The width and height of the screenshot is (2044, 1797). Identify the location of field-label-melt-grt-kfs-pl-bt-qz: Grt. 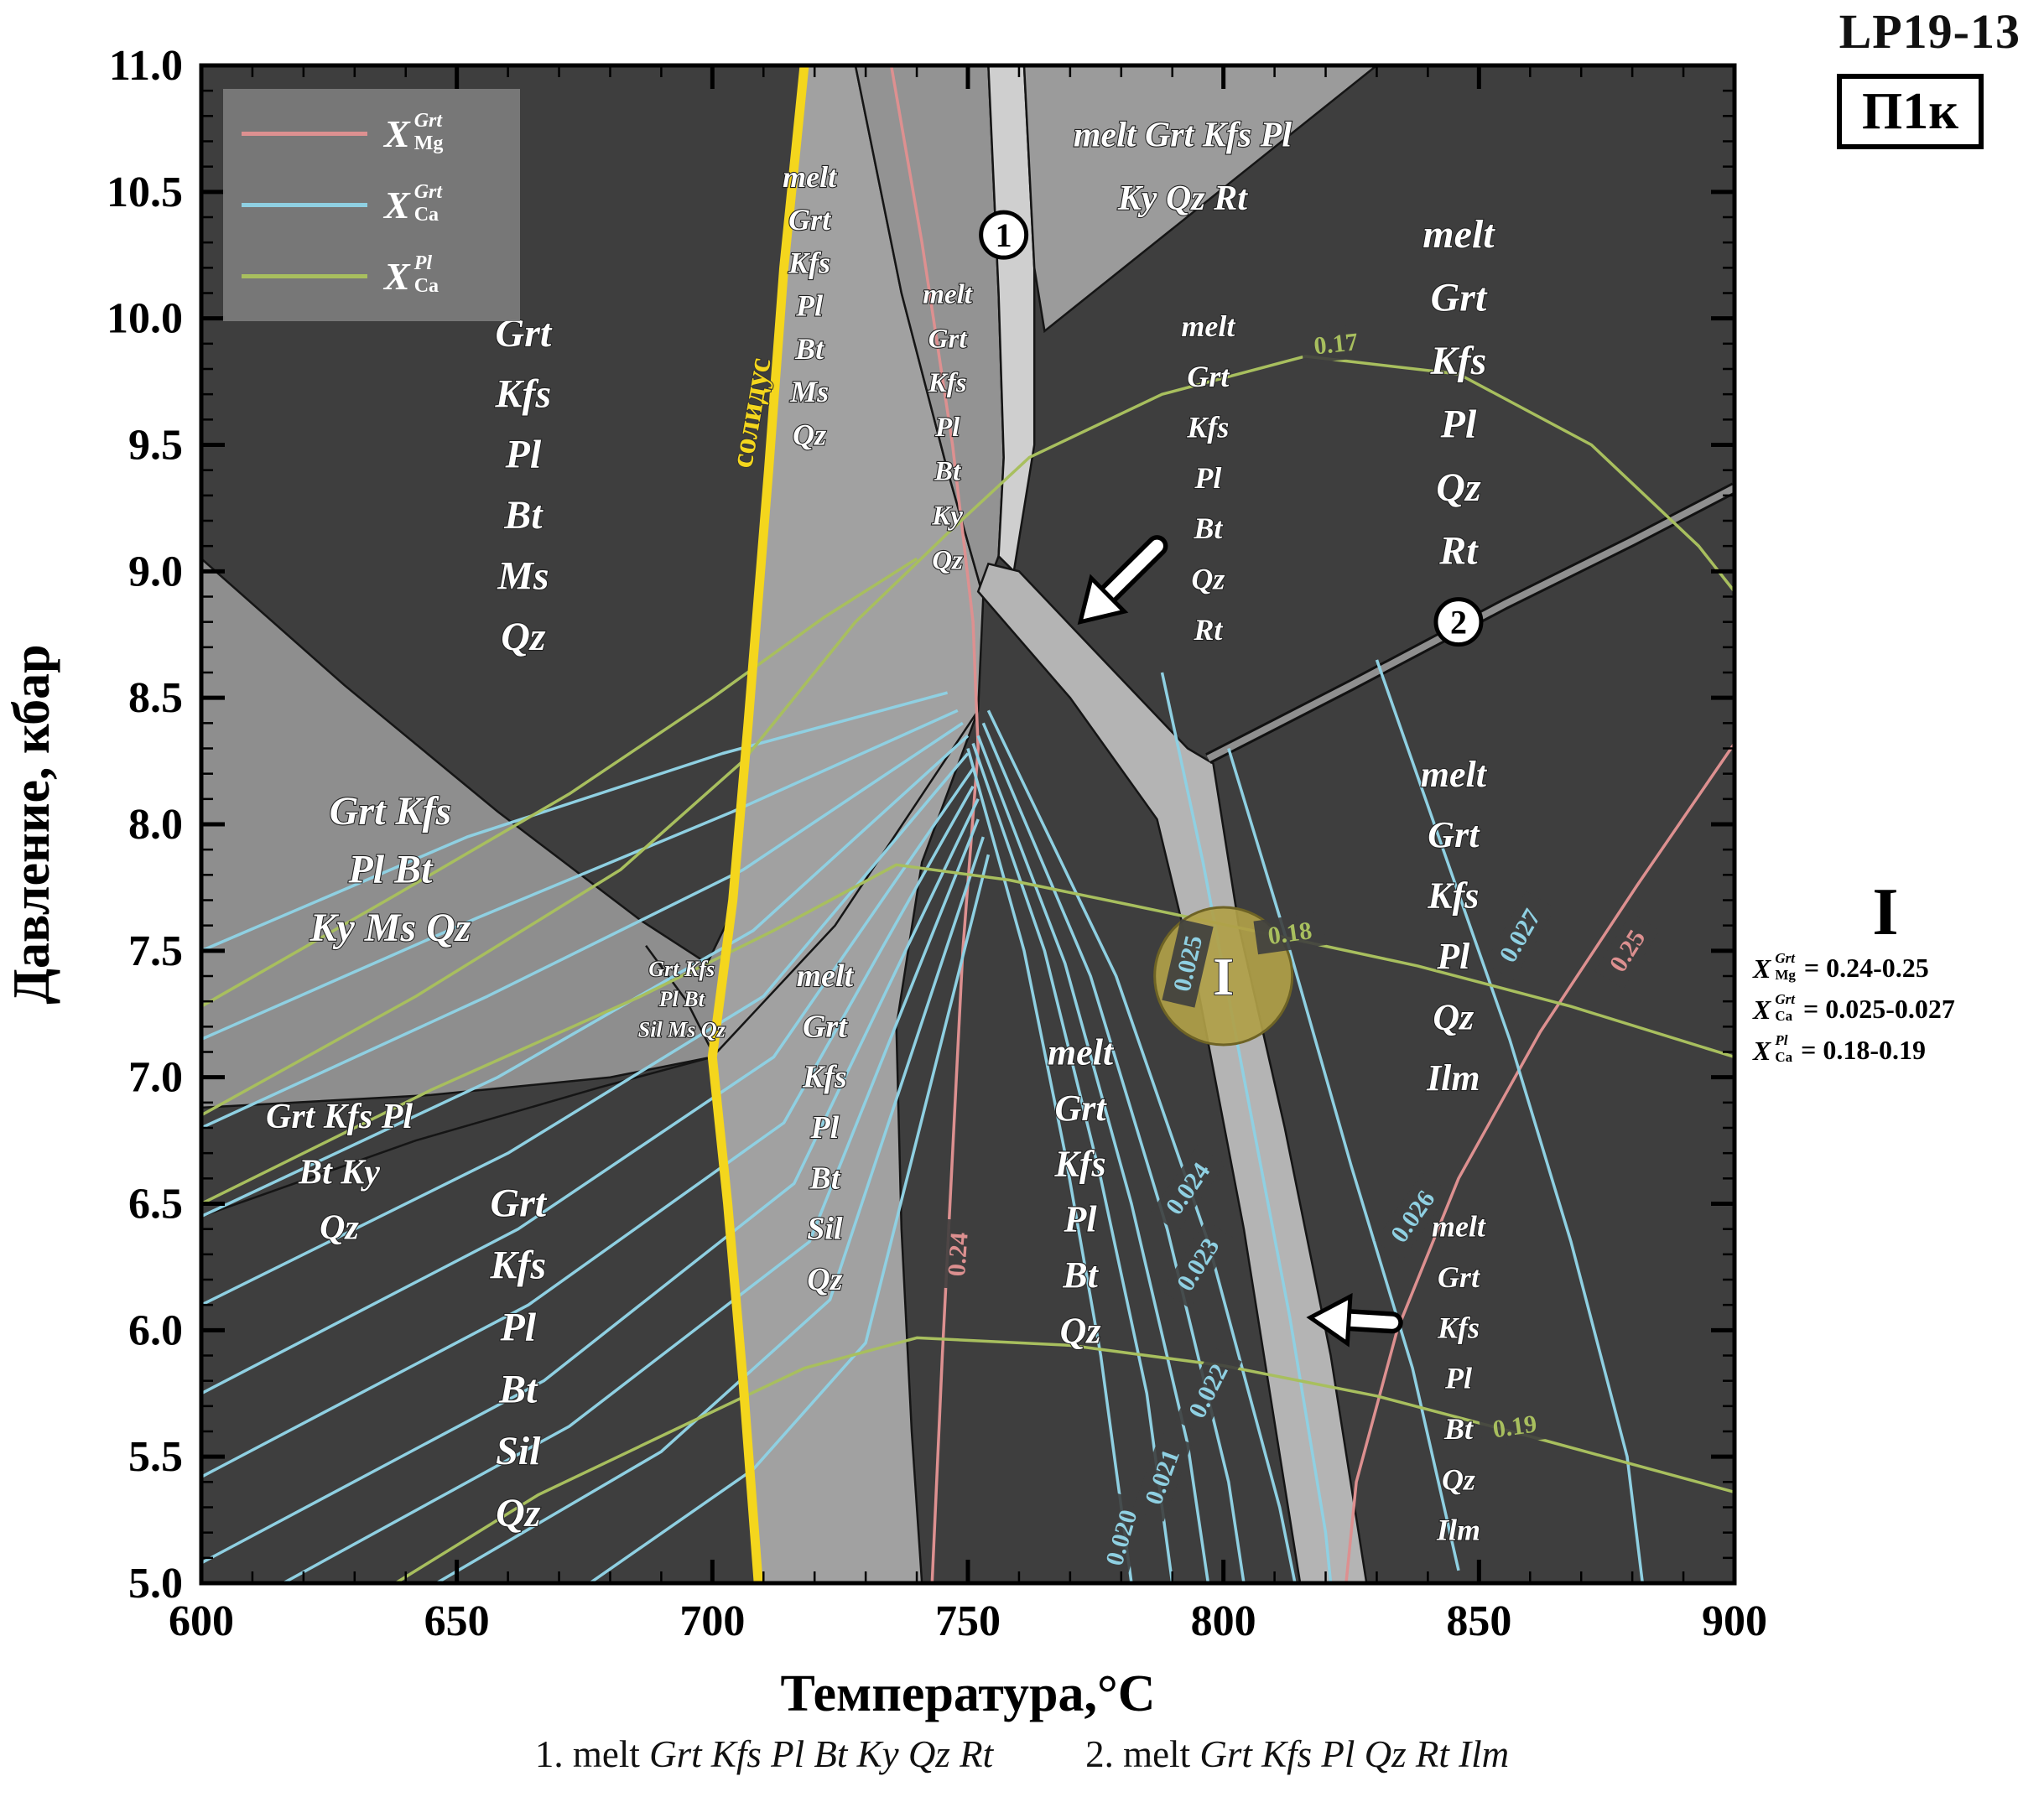
(1080, 1108).